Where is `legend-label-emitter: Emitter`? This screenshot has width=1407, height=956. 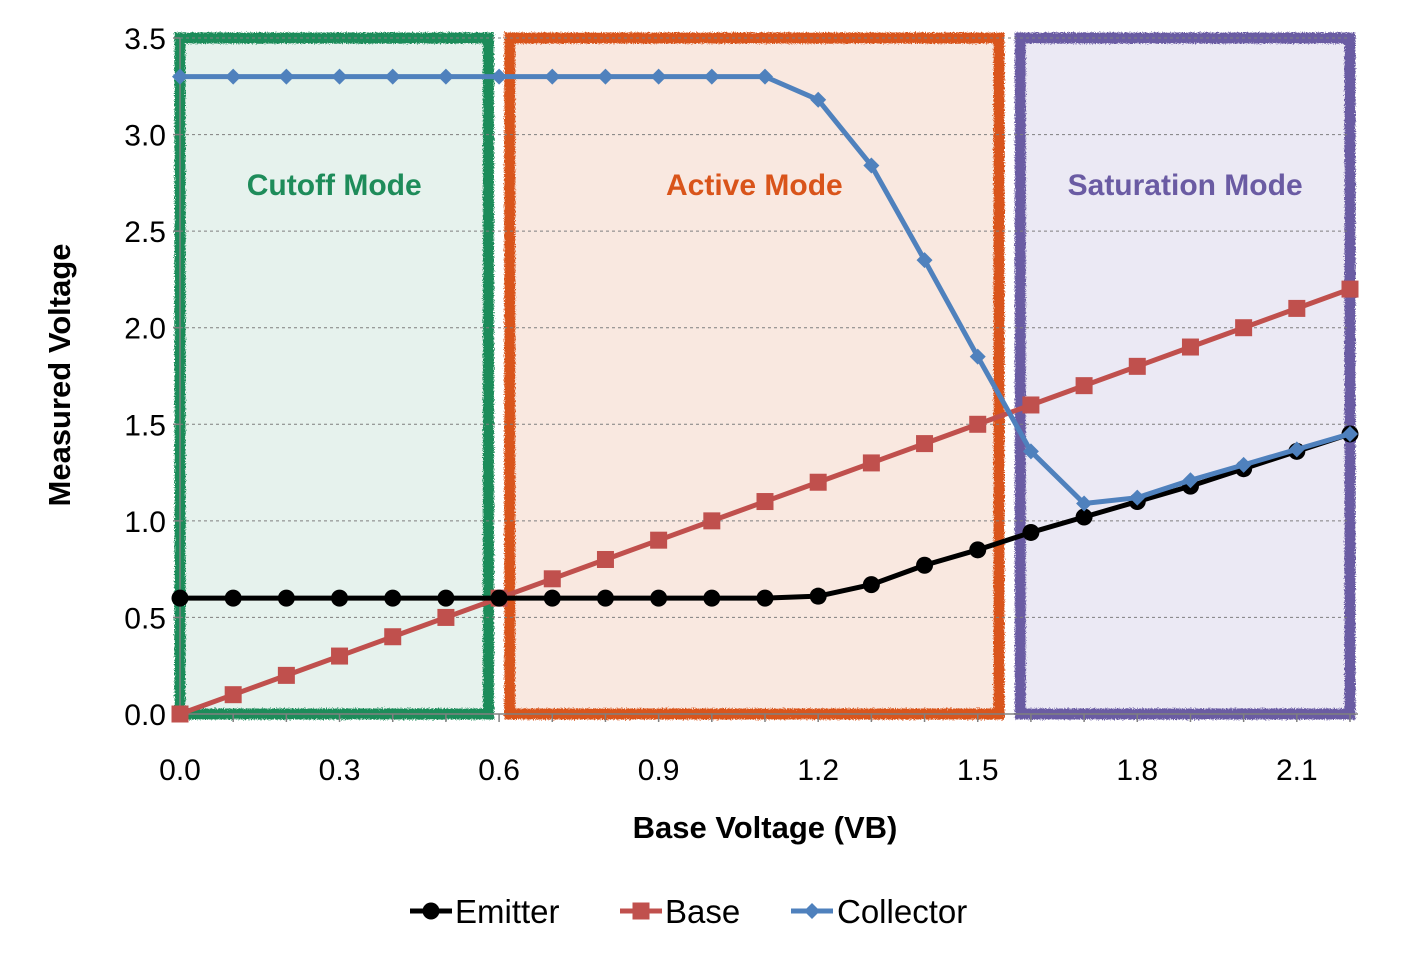 legend-label-emitter: Emitter is located at coordinates (507, 911).